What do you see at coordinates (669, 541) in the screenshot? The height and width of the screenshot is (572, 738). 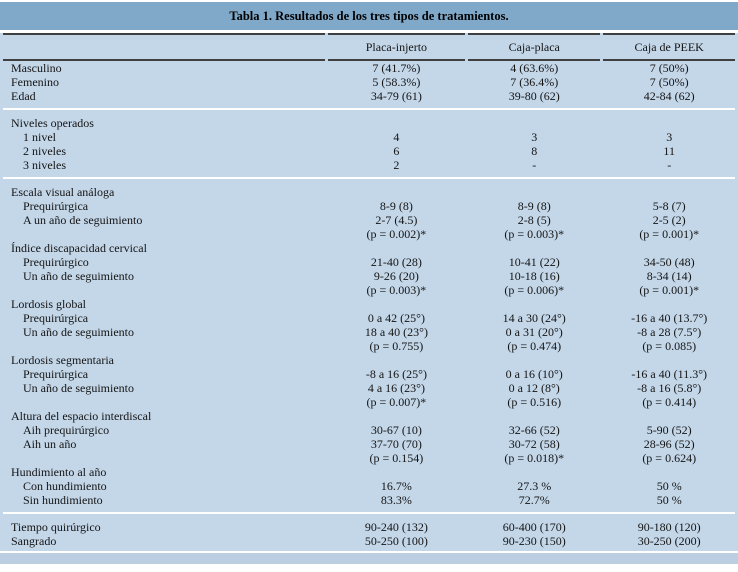 I see `cell-value: 30-250 (200)` at bounding box center [669, 541].